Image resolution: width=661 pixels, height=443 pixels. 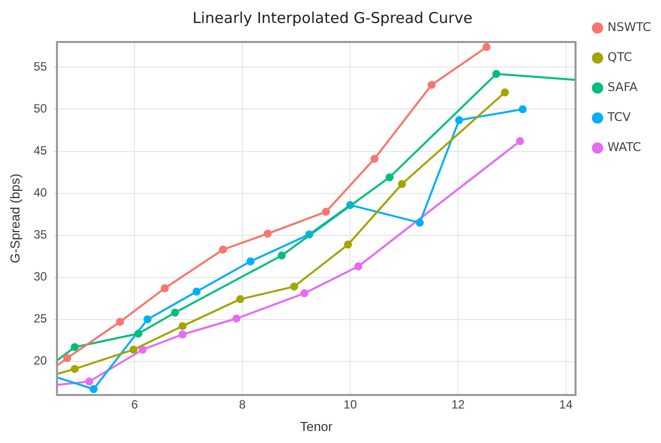 I want to click on x-tick-label: 14, so click(x=566, y=405).